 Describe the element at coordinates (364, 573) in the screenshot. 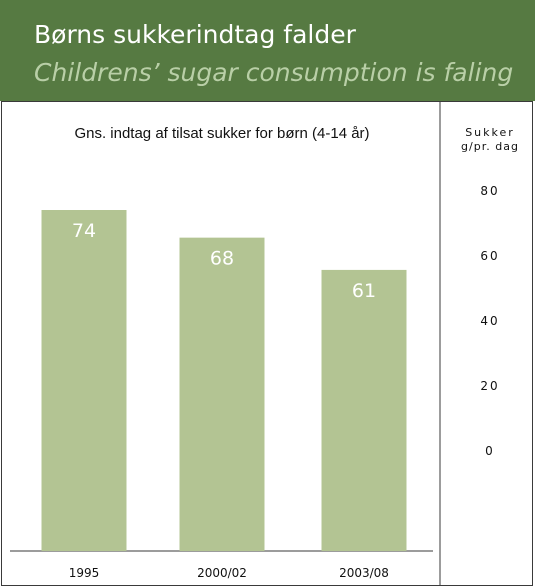

I see `x-tick-label: 2003/08` at that location.